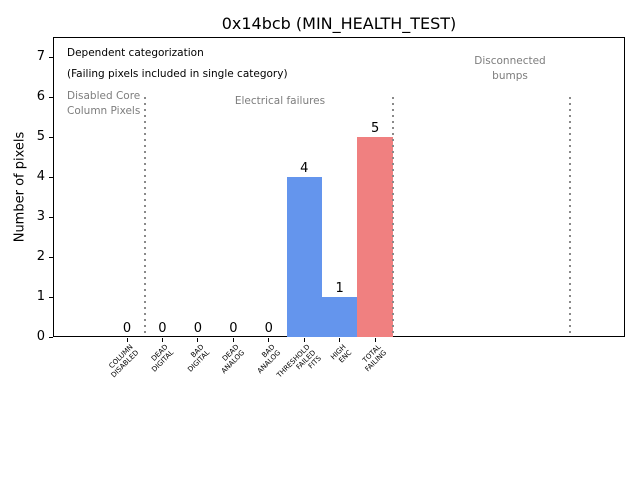 The image size is (640, 480). What do you see at coordinates (40, 256) in the screenshot?
I see `y-tick-label: 2` at bounding box center [40, 256].